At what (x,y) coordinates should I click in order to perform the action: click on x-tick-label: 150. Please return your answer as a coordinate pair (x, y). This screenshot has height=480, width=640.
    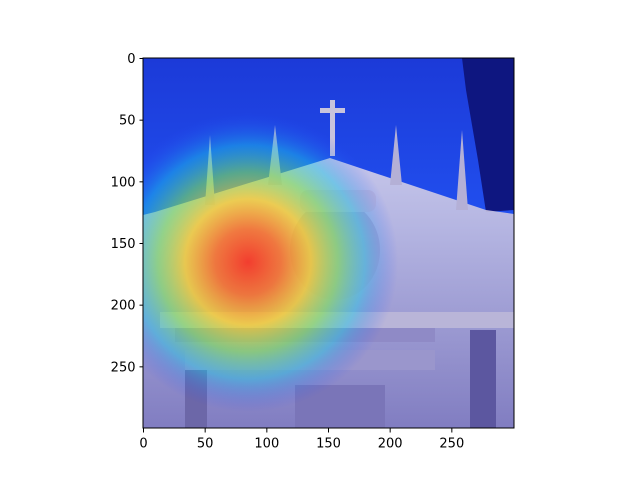
    Looking at the image, I should click on (328, 444).